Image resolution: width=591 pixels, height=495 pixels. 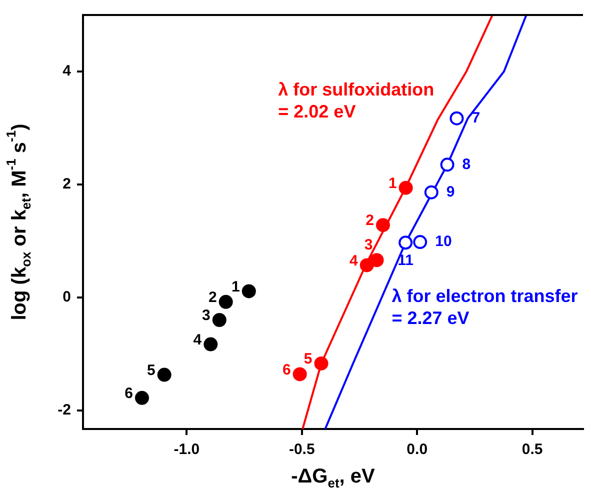 I want to click on x-tick-label: -0.5, so click(x=301, y=449).